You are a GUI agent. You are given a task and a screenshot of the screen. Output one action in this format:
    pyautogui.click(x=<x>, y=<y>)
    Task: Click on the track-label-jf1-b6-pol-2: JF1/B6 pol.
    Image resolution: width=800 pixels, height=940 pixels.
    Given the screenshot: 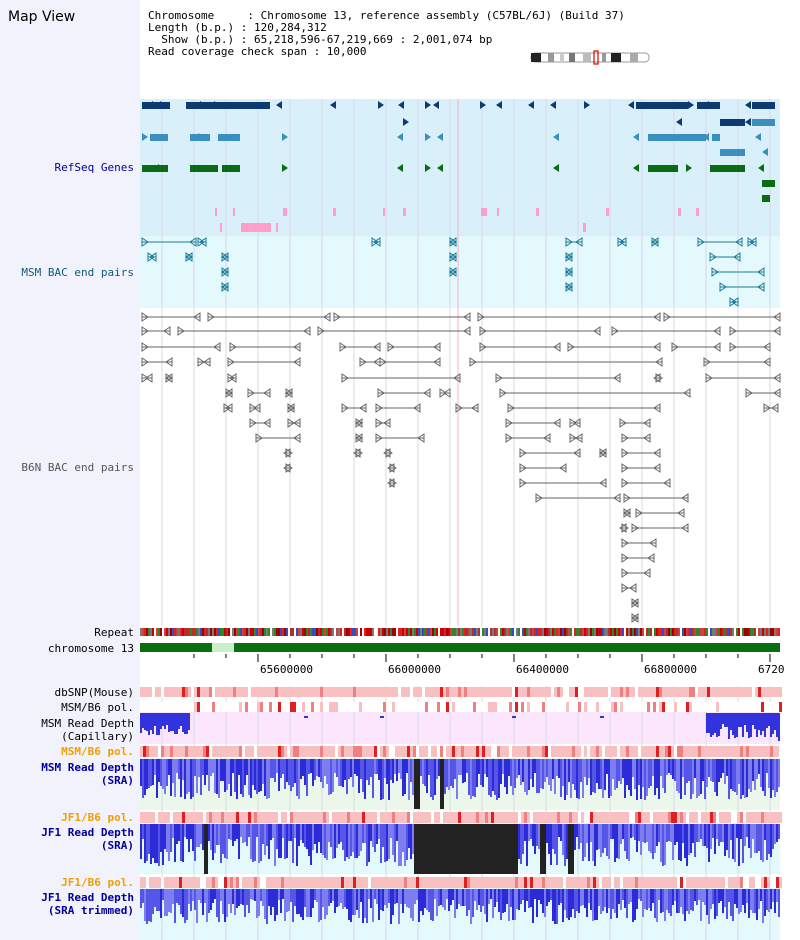 What is the action you would take?
    pyautogui.click(x=97, y=882)
    